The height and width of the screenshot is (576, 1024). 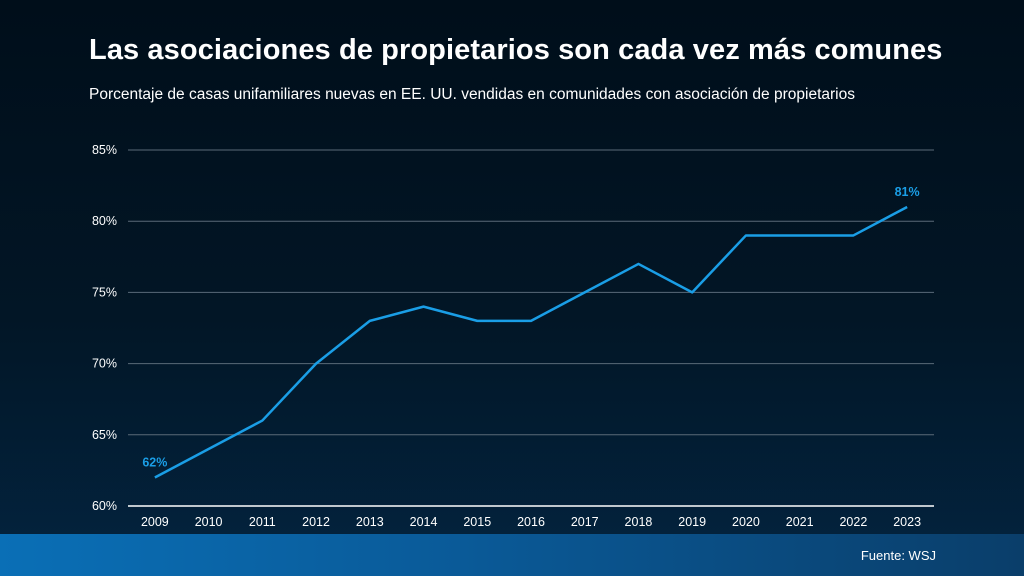 I want to click on x-tick-label: 2017, so click(x=585, y=522).